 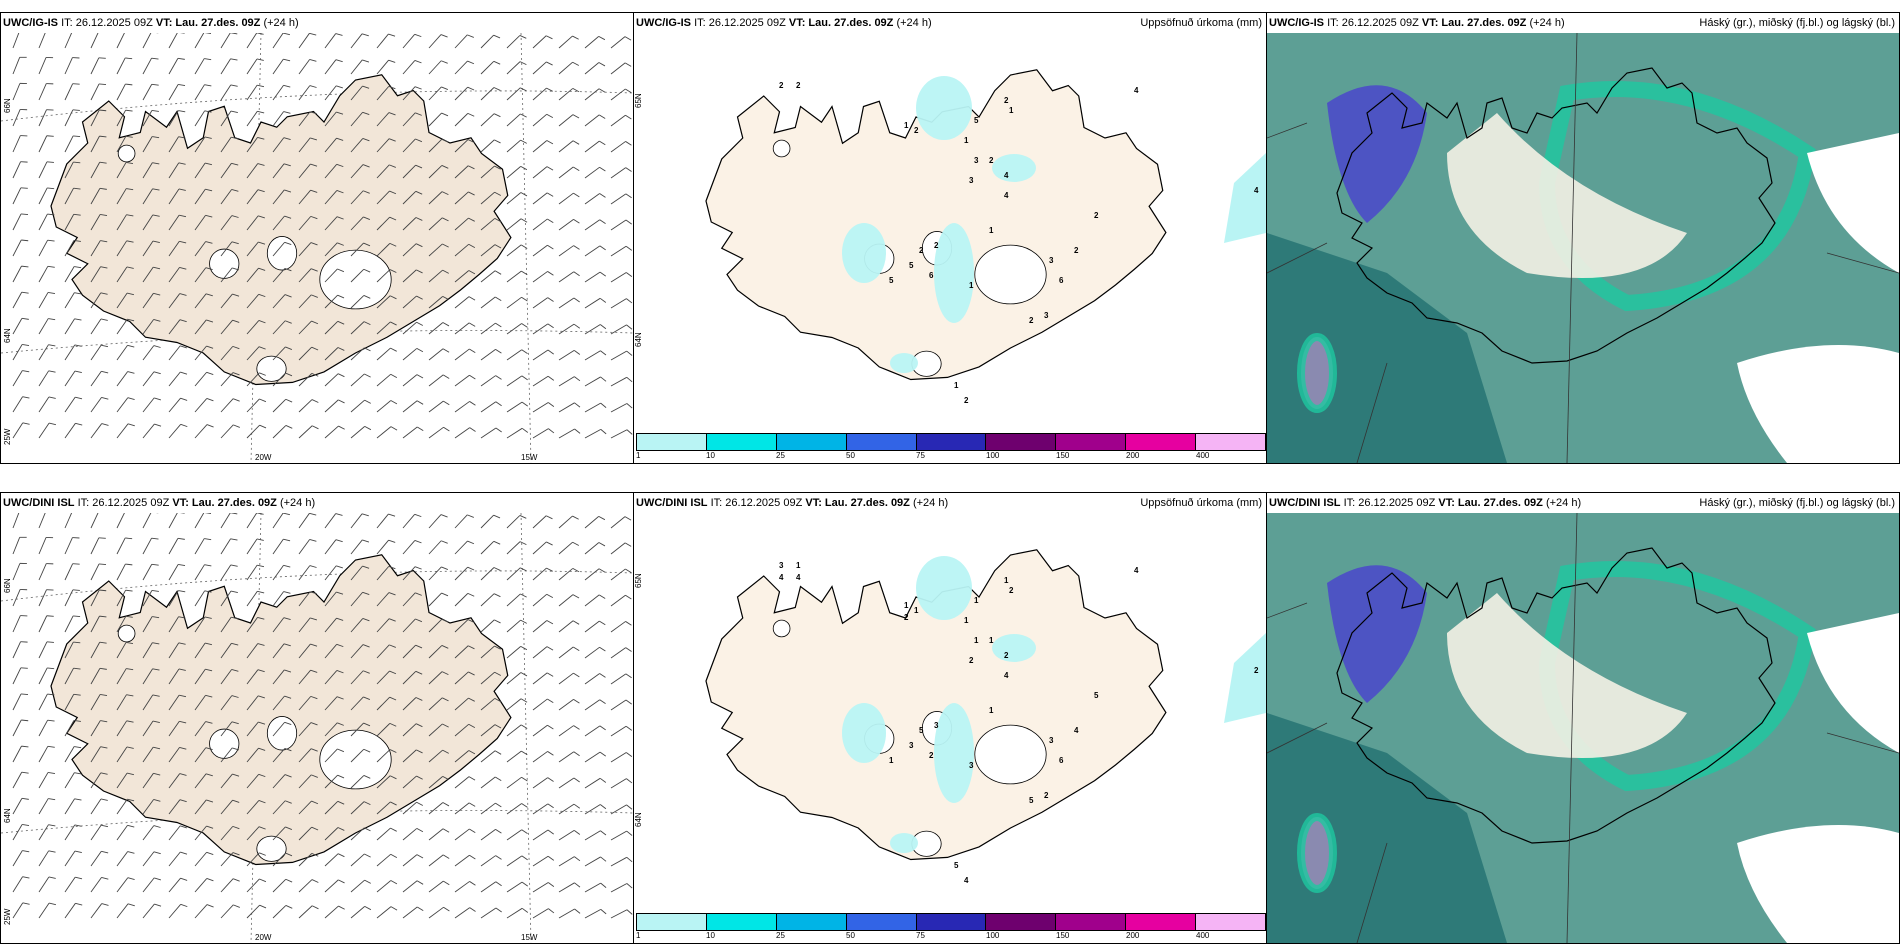 What do you see at coordinates (985, 717) in the screenshot?
I see `precip-map: 3111112111224553321313652454224442` at bounding box center [985, 717].